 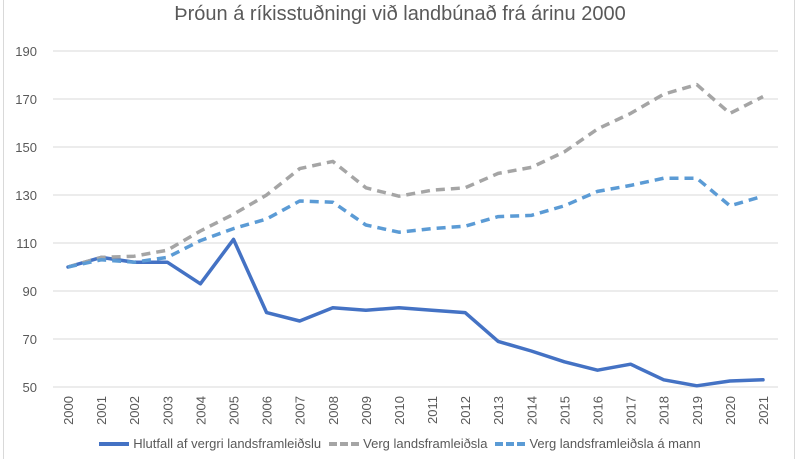 What do you see at coordinates (531, 410) in the screenshot?
I see `x-tick-label: 2014` at bounding box center [531, 410].